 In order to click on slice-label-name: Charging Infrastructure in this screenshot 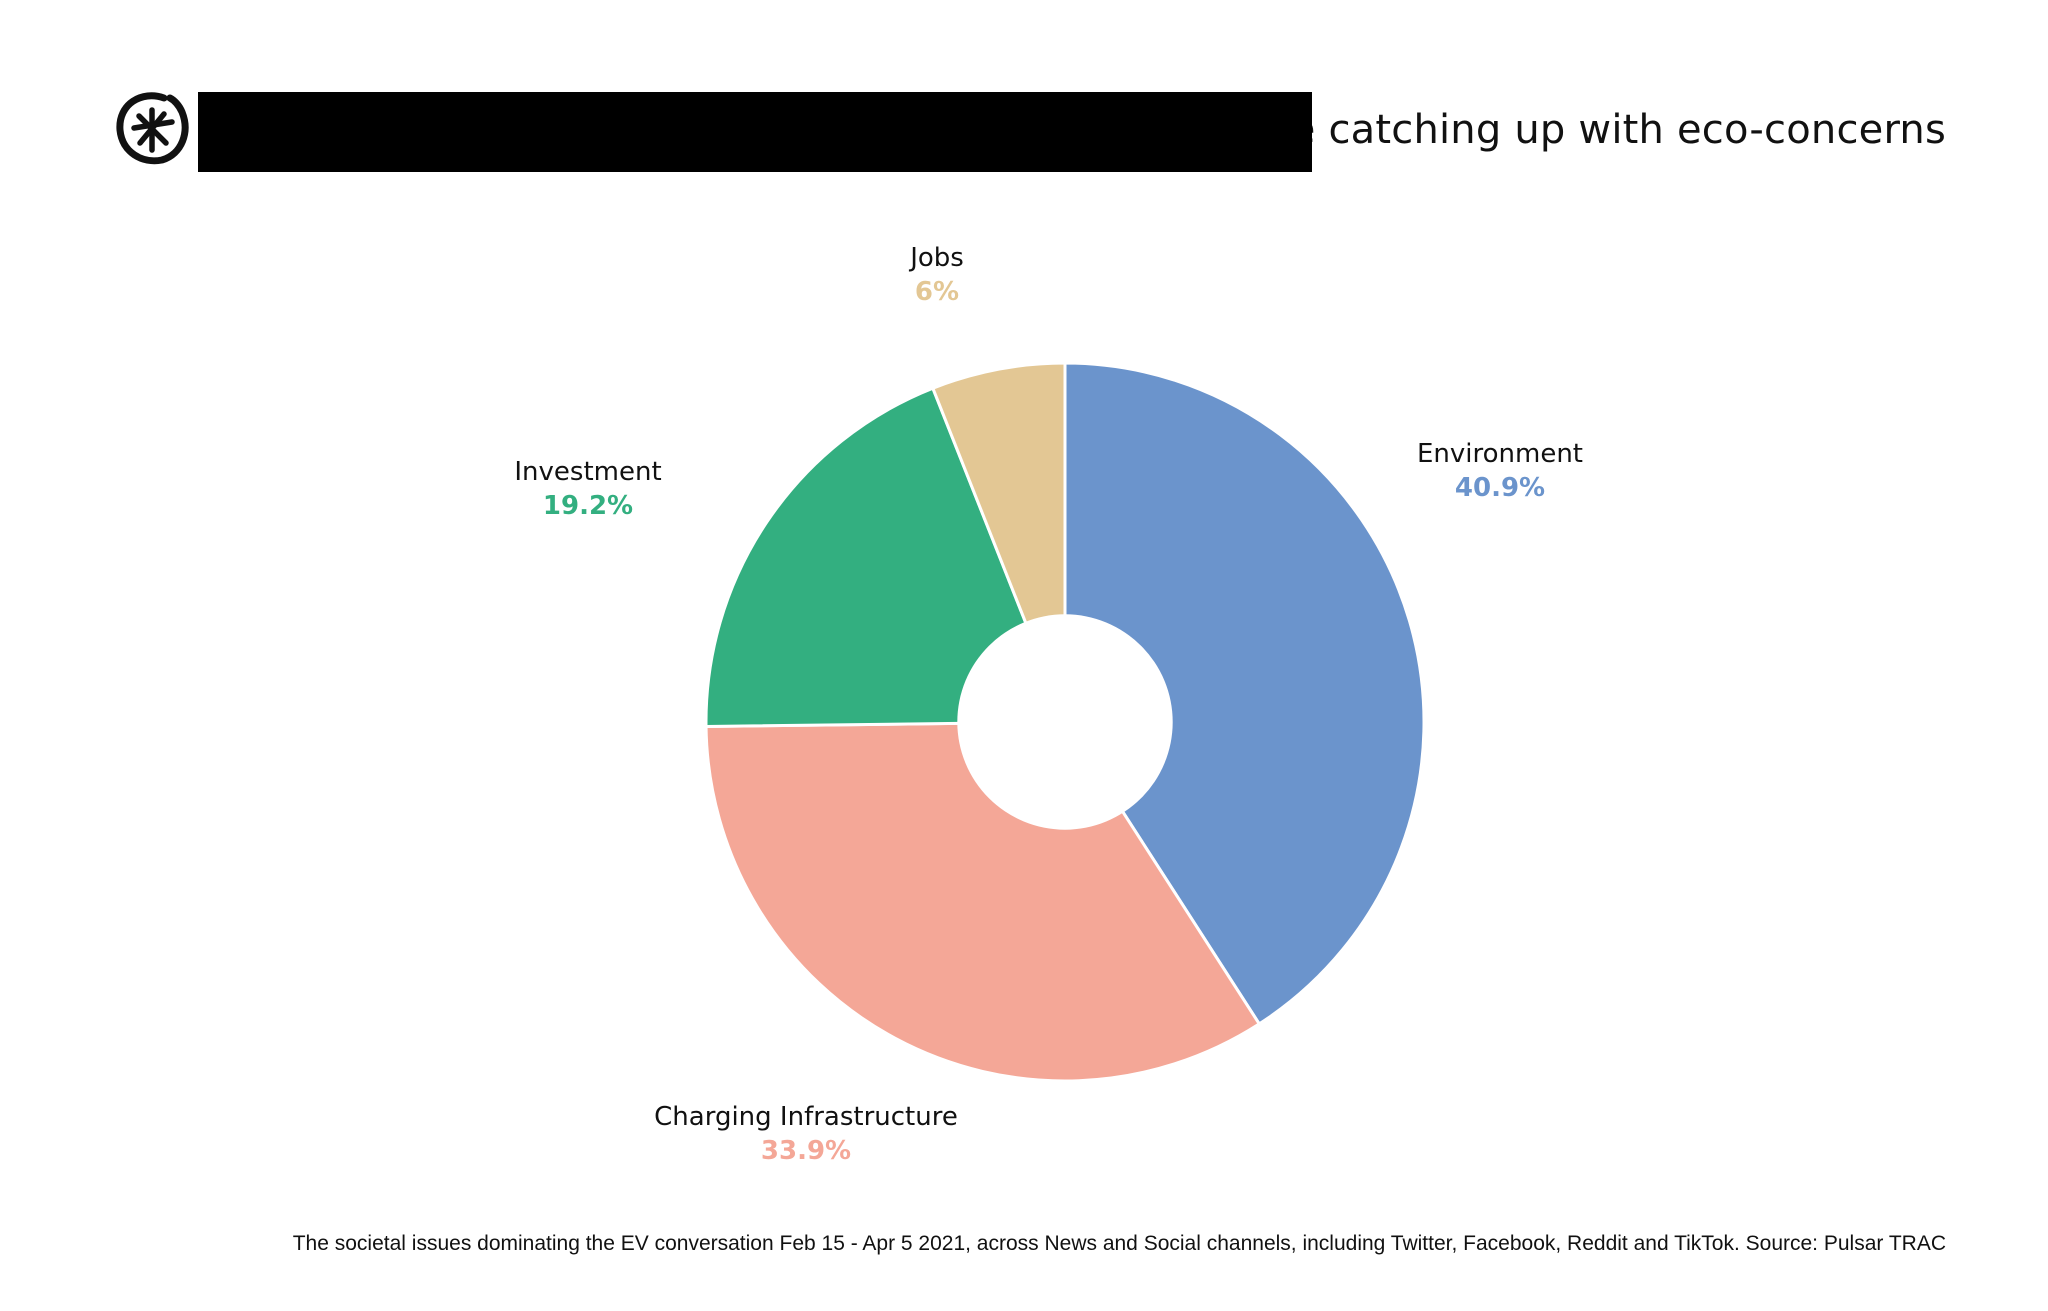, I will do `click(806, 1117)`.